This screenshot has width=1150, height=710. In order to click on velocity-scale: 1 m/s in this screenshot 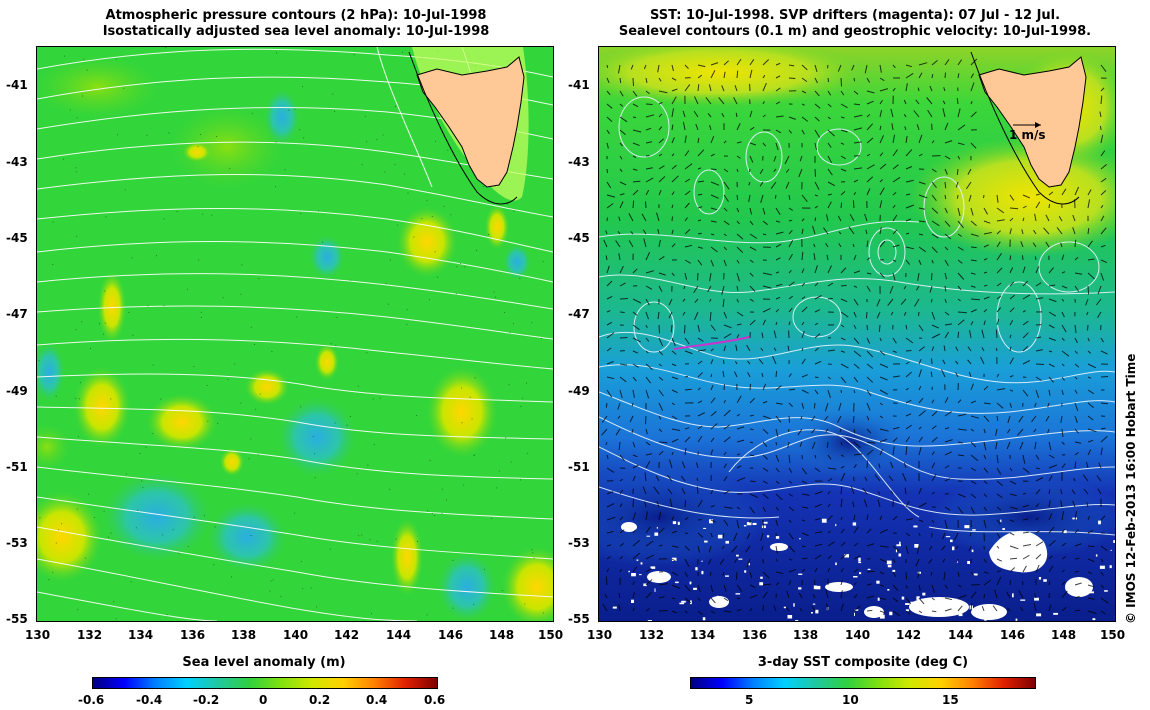, I will do `click(1027, 132)`.